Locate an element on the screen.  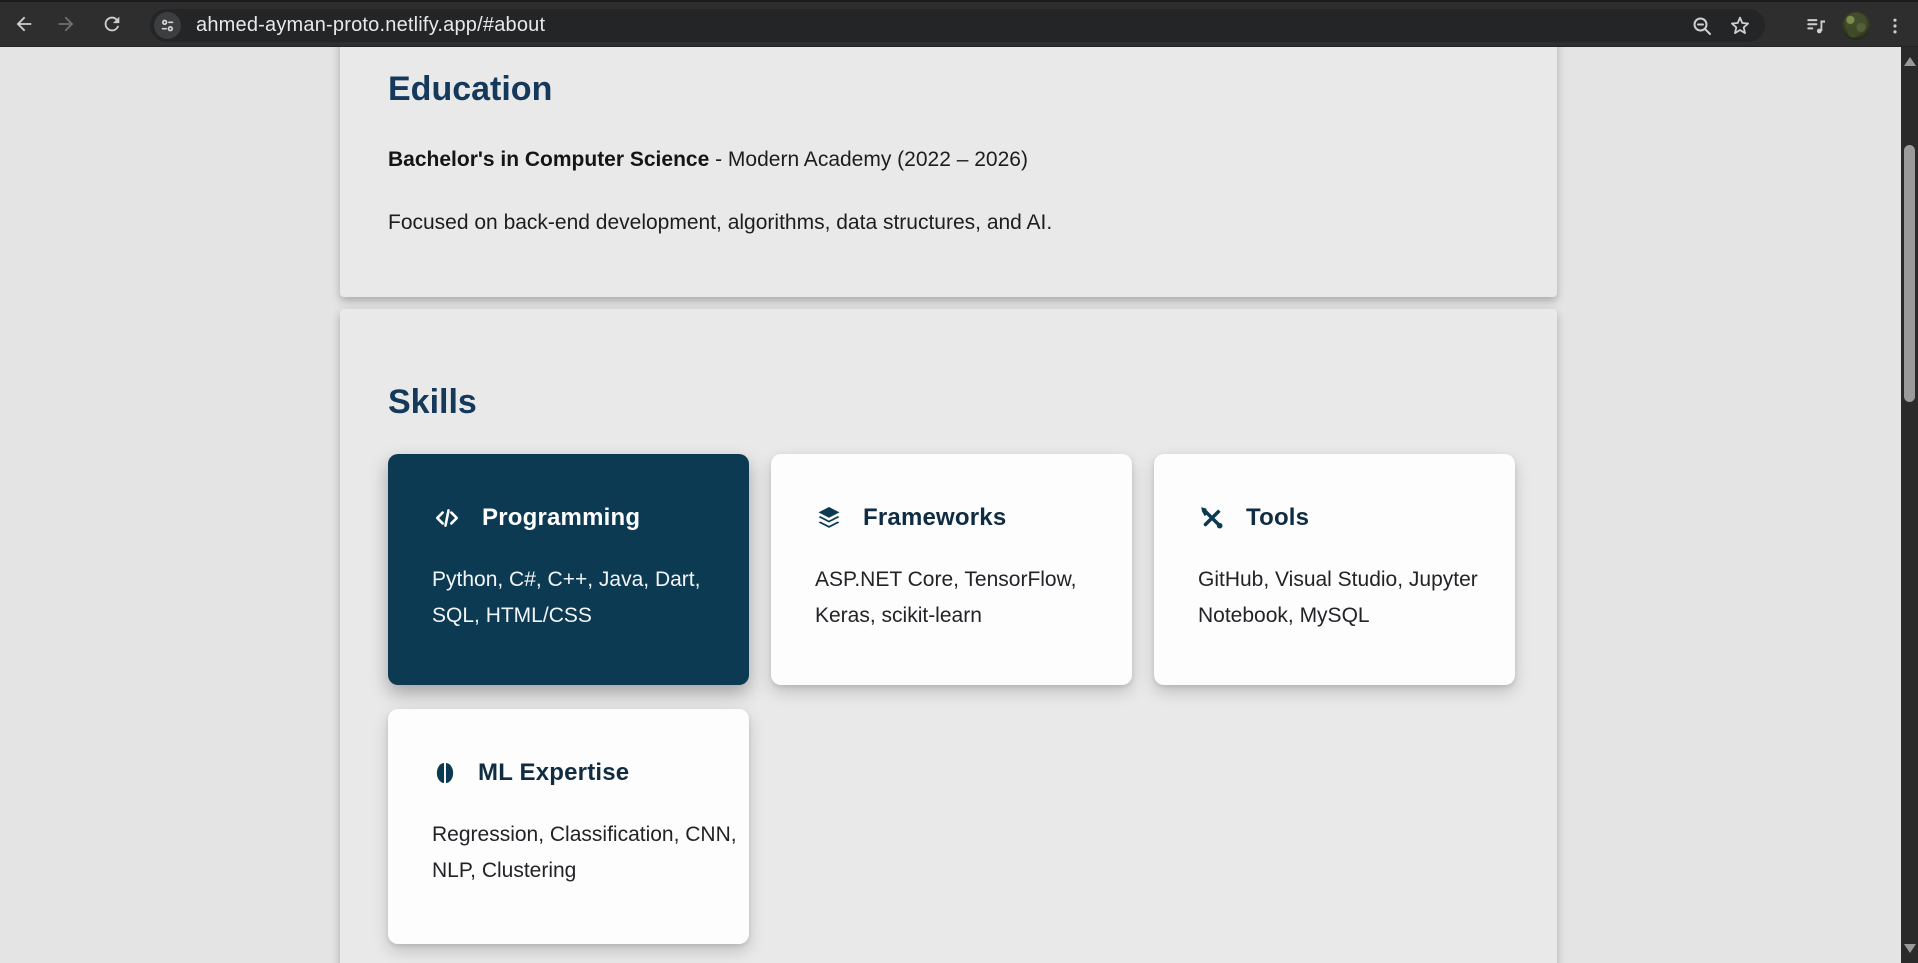
layers-icon is located at coordinates (829, 517).